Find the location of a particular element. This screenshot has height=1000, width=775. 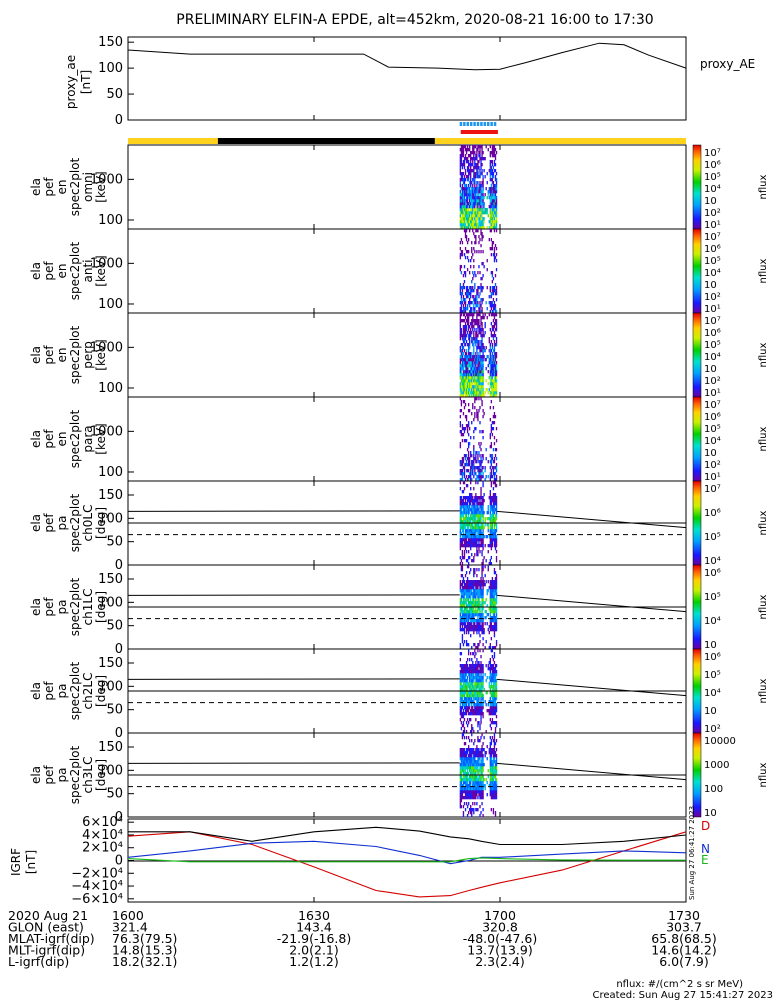

colorbar-tick-label: 10⁳ is located at coordinates (710, 453).